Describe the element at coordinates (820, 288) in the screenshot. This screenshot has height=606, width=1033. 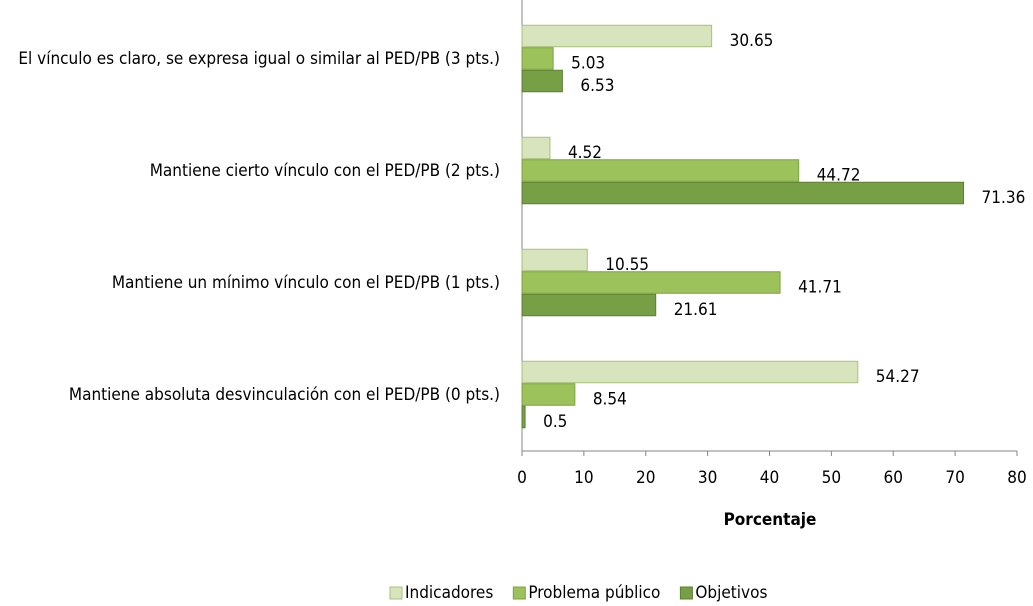
I see `value-label: 41.71` at that location.